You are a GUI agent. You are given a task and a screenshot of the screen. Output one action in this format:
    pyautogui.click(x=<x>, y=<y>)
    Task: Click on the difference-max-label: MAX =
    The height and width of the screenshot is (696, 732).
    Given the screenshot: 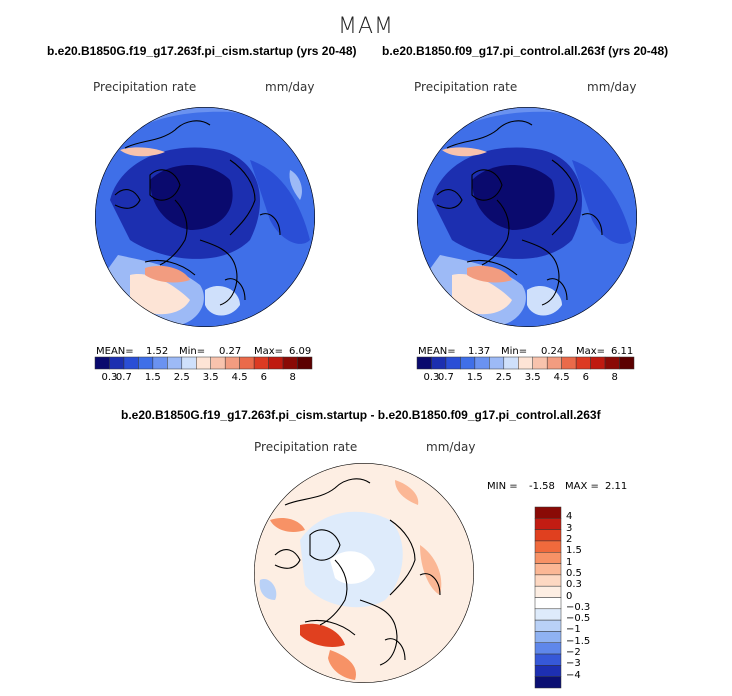 What is the action you would take?
    pyautogui.click(x=582, y=486)
    